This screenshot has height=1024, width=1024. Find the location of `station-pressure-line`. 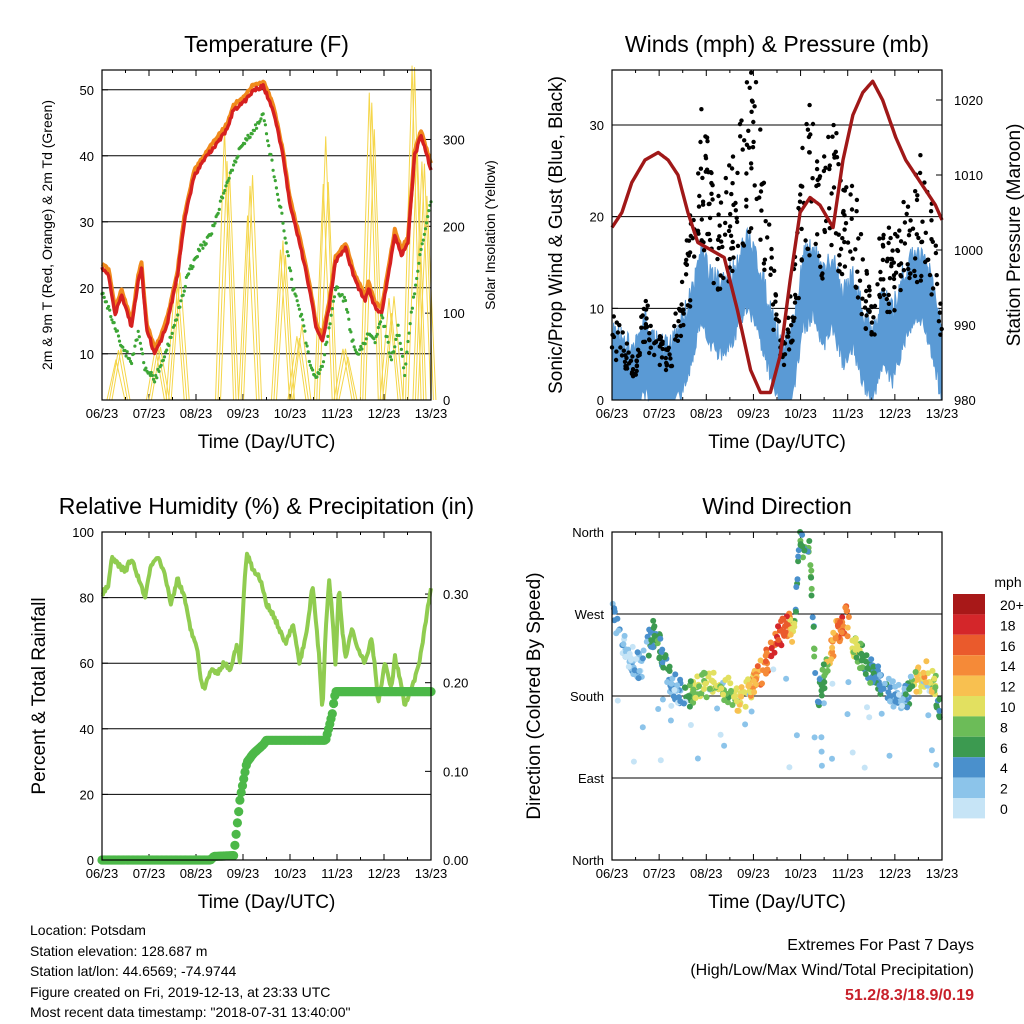

station-pressure-line is located at coordinates (777, 237).